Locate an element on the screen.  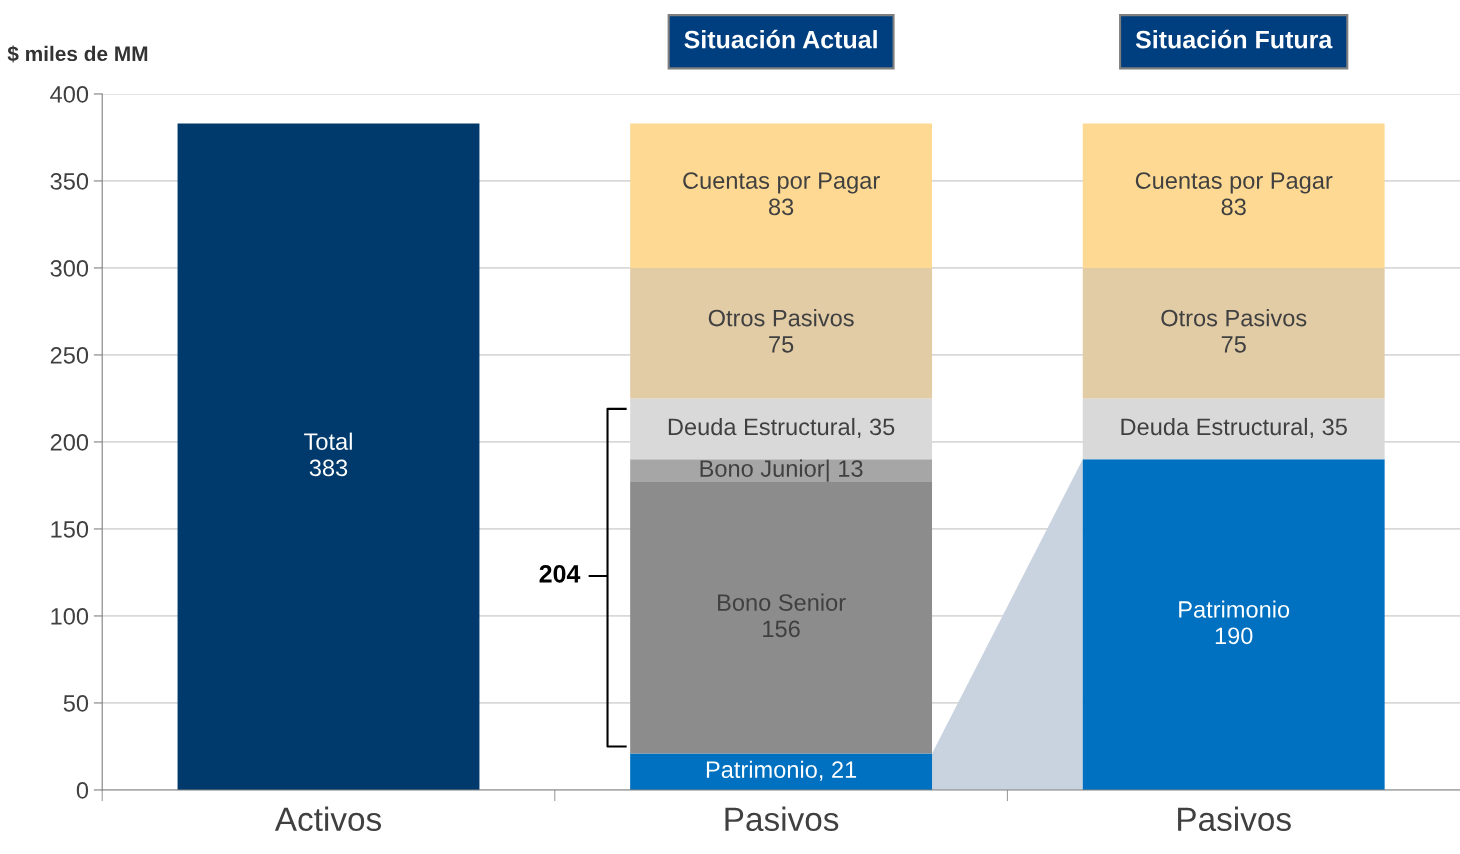
y-tick-label: 150 is located at coordinates (70, 529).